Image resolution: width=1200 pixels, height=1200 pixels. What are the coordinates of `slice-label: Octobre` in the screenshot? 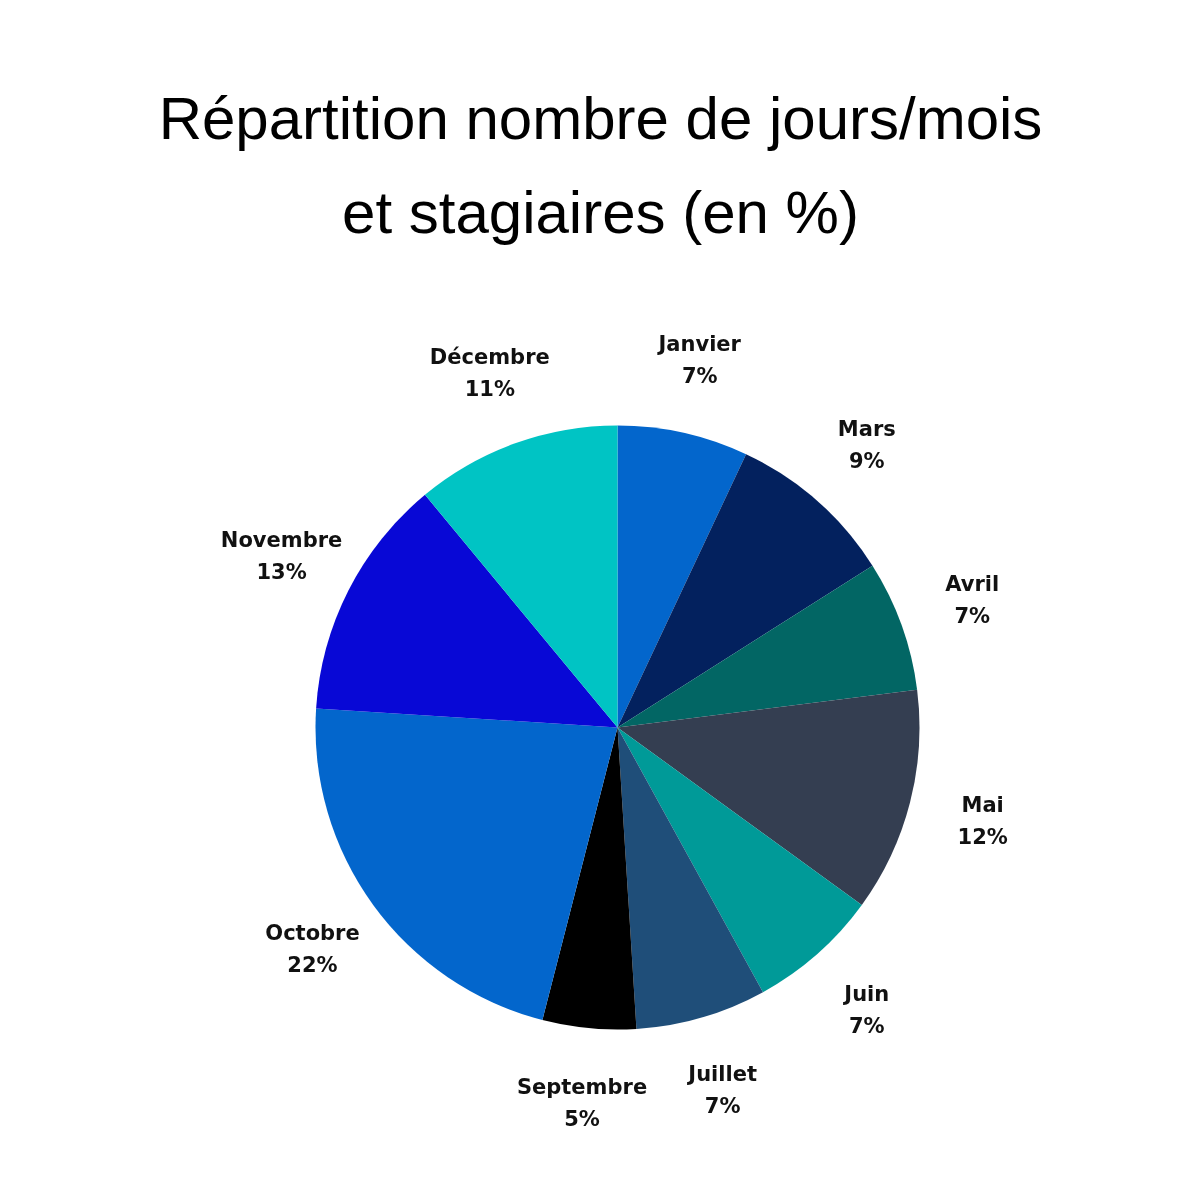 It's located at (312, 933).